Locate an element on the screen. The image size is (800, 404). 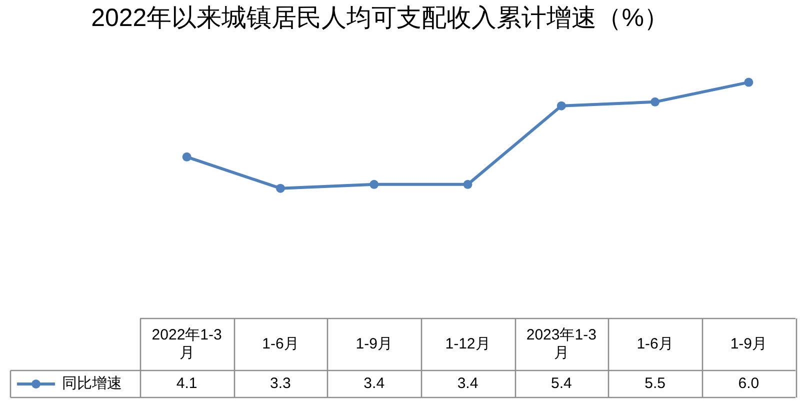
chart-title: 2022年以来城镇居民人均可支配收入累计增速（%） is located at coordinates (380, 18).